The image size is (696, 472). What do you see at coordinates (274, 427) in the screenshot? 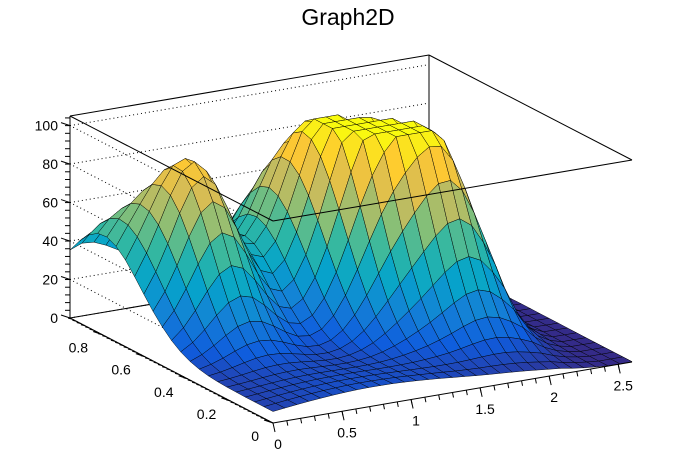
I see `x-tick` at bounding box center [274, 427].